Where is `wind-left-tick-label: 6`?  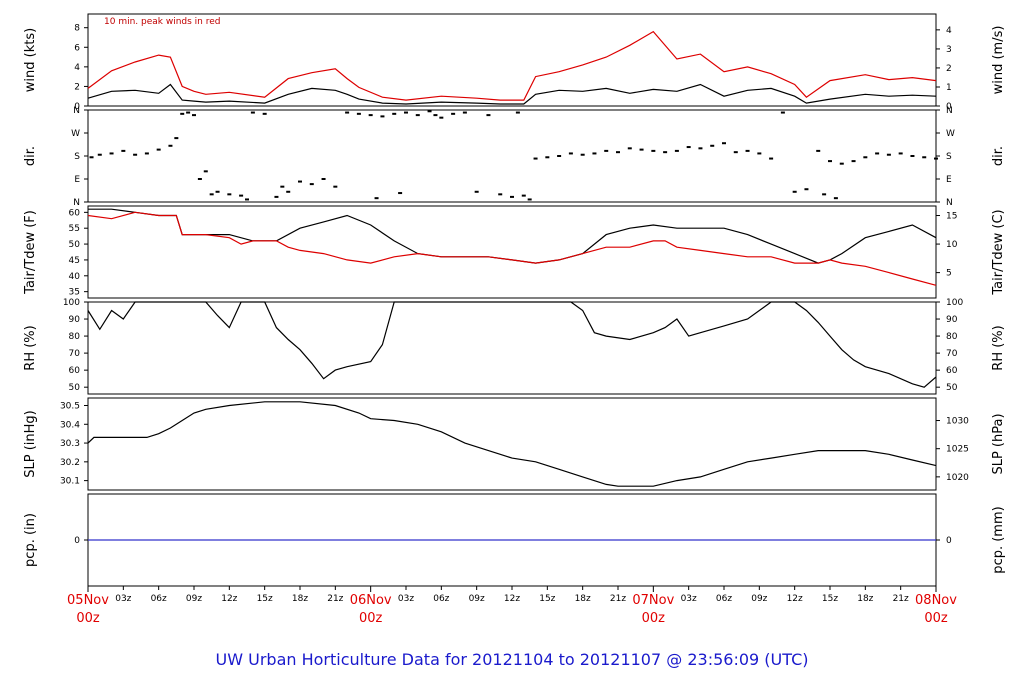 wind-left-tick-label: 6 is located at coordinates (77, 48).